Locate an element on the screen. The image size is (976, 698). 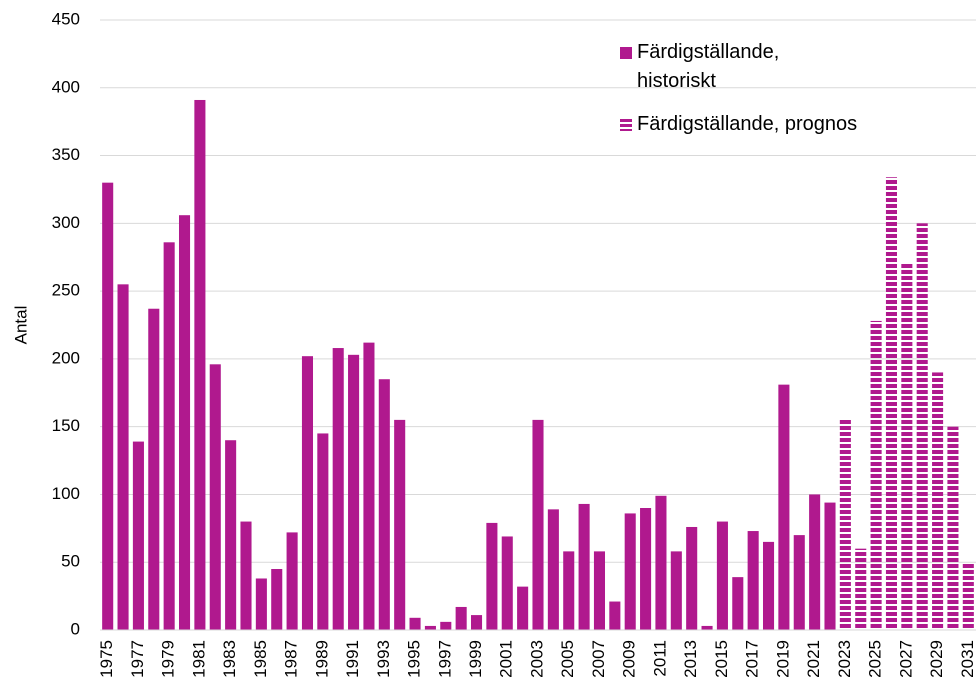
x-tick-label: 1991 is located at coordinates (352, 659).